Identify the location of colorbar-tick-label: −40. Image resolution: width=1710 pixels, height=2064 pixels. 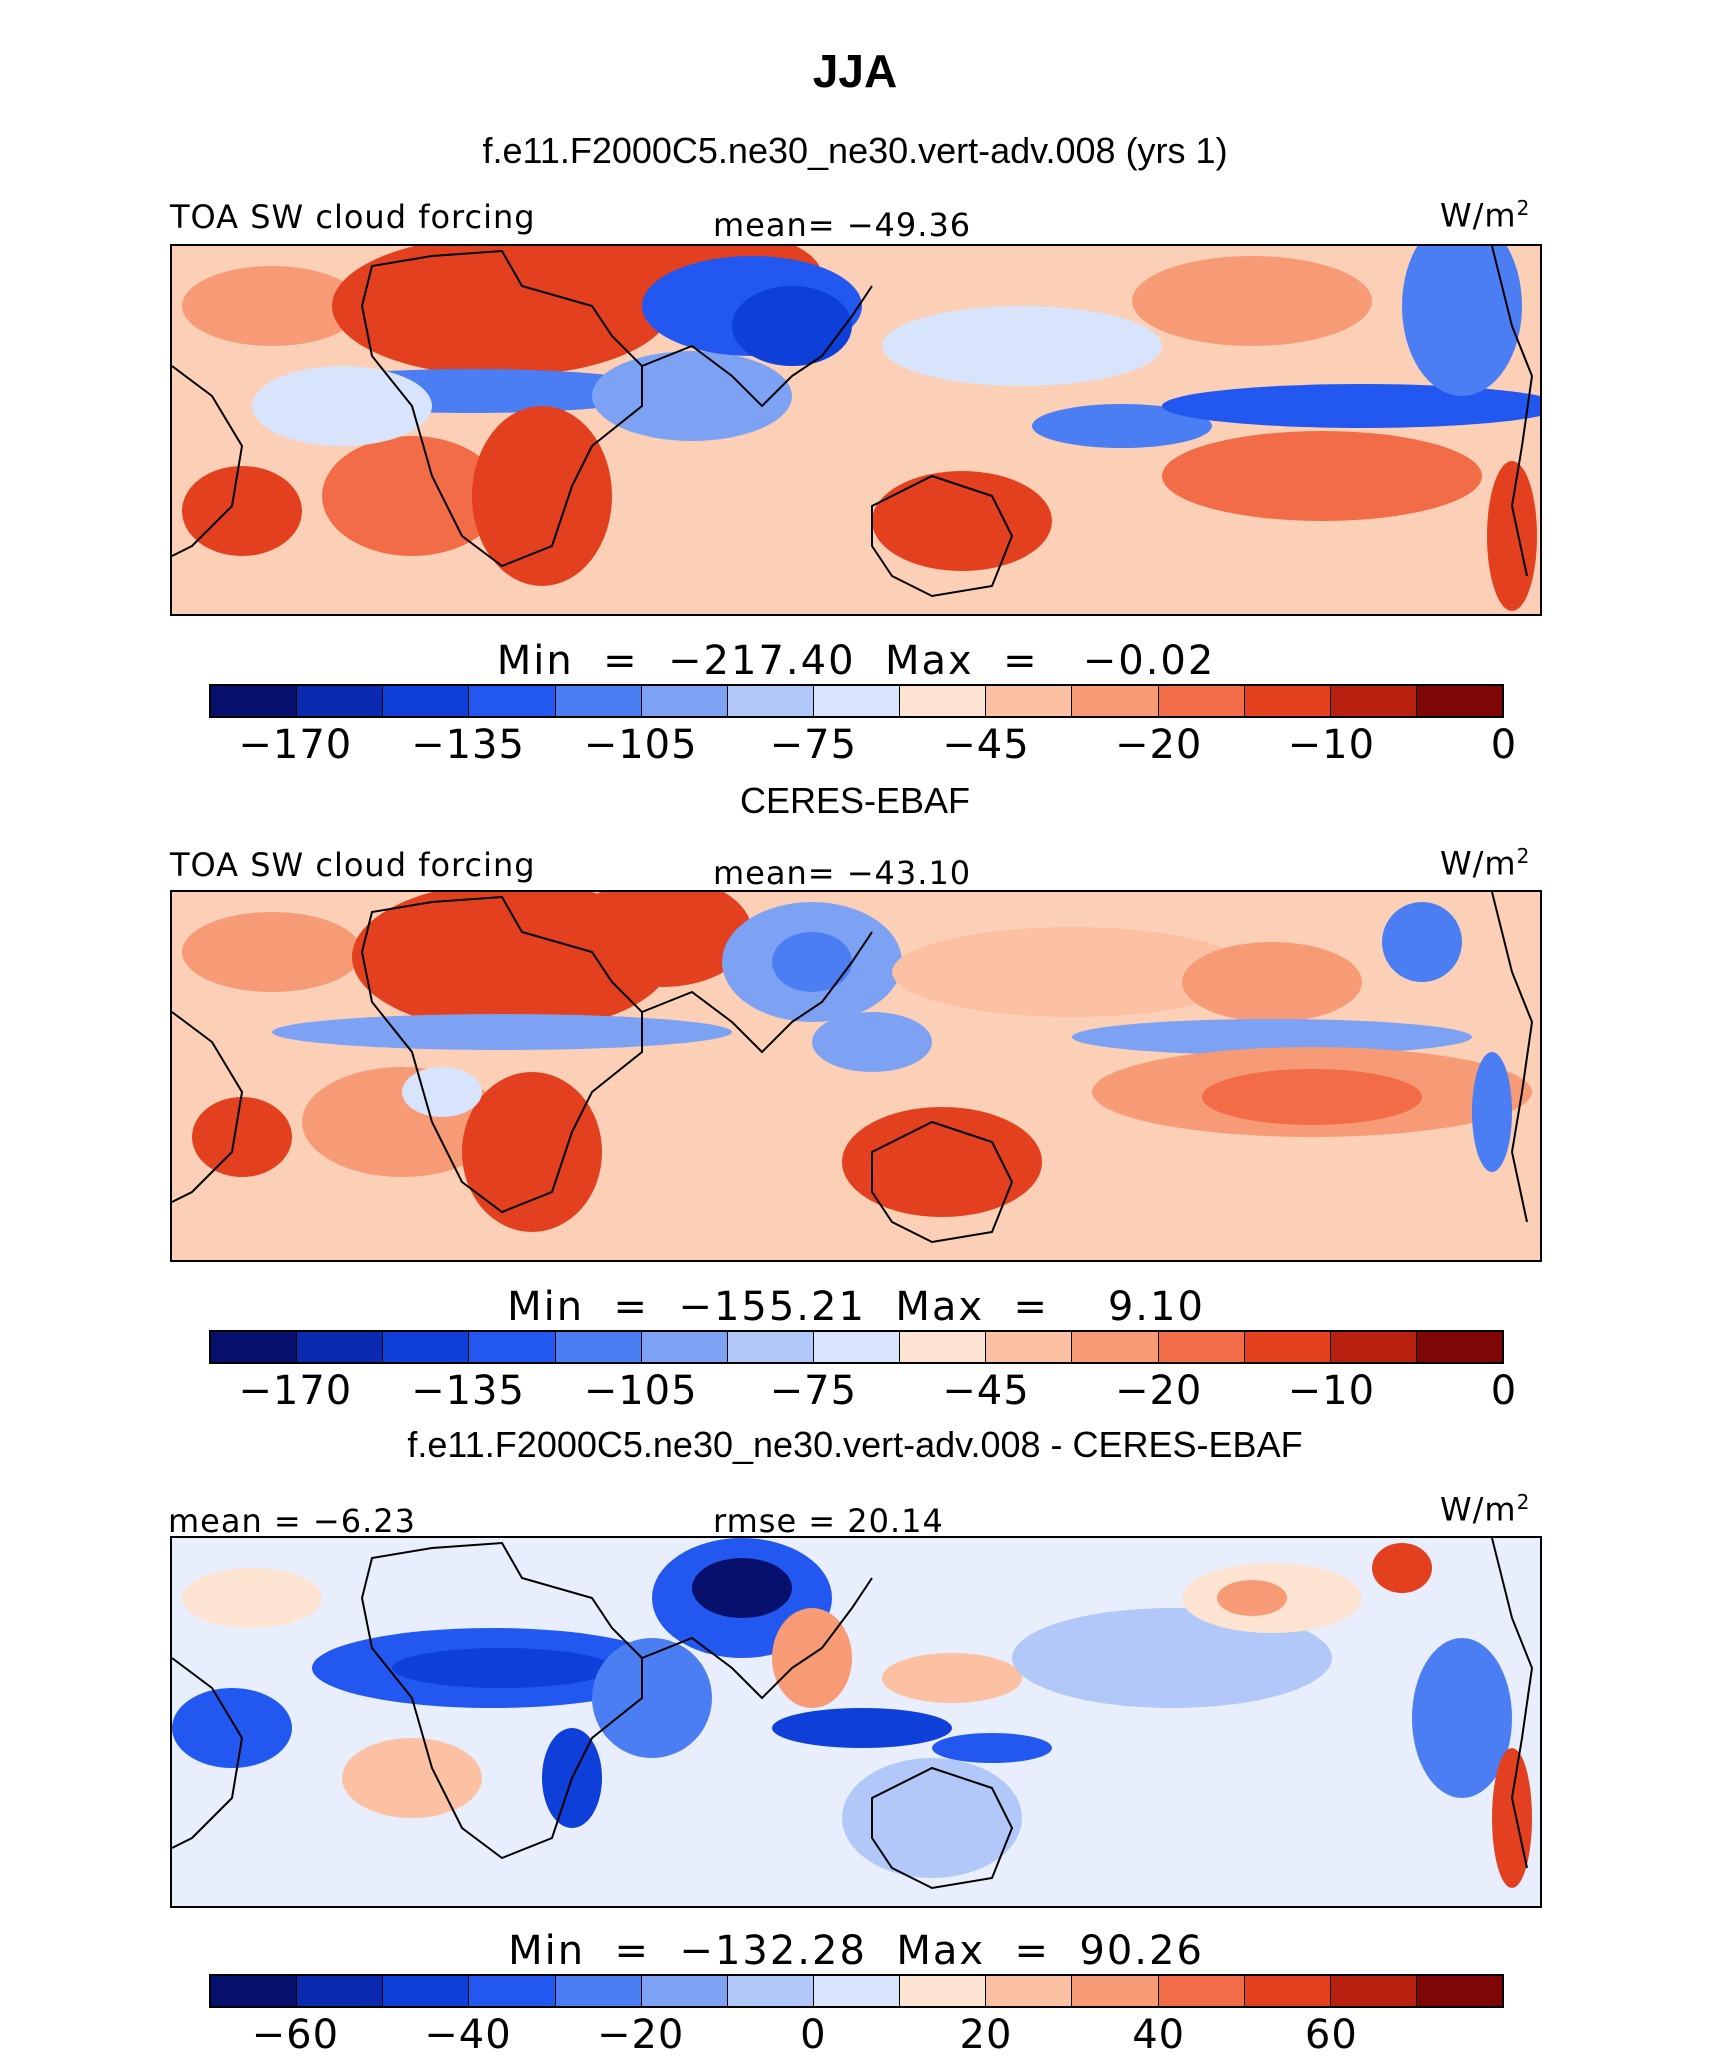
(468, 2035).